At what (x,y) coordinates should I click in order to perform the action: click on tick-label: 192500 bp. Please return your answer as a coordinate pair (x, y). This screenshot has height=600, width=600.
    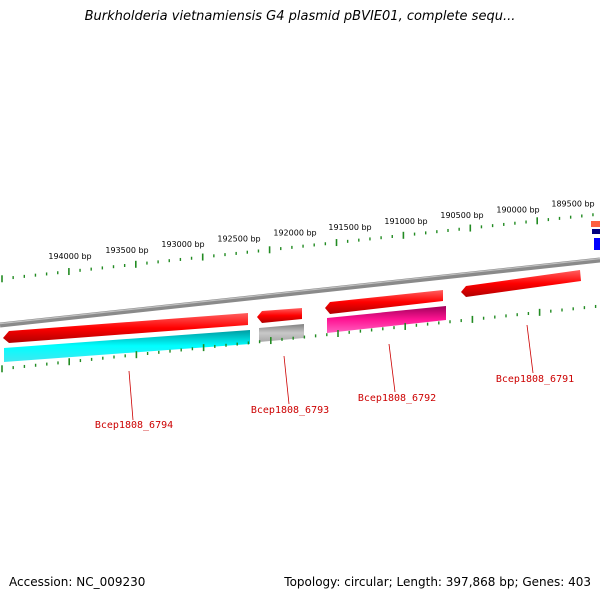
    Looking at the image, I should click on (238, 238).